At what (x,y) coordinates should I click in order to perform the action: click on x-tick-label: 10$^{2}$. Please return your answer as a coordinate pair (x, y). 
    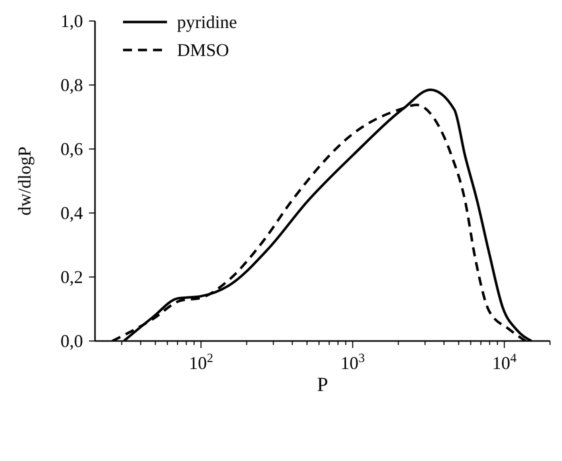
    Looking at the image, I should click on (201, 362).